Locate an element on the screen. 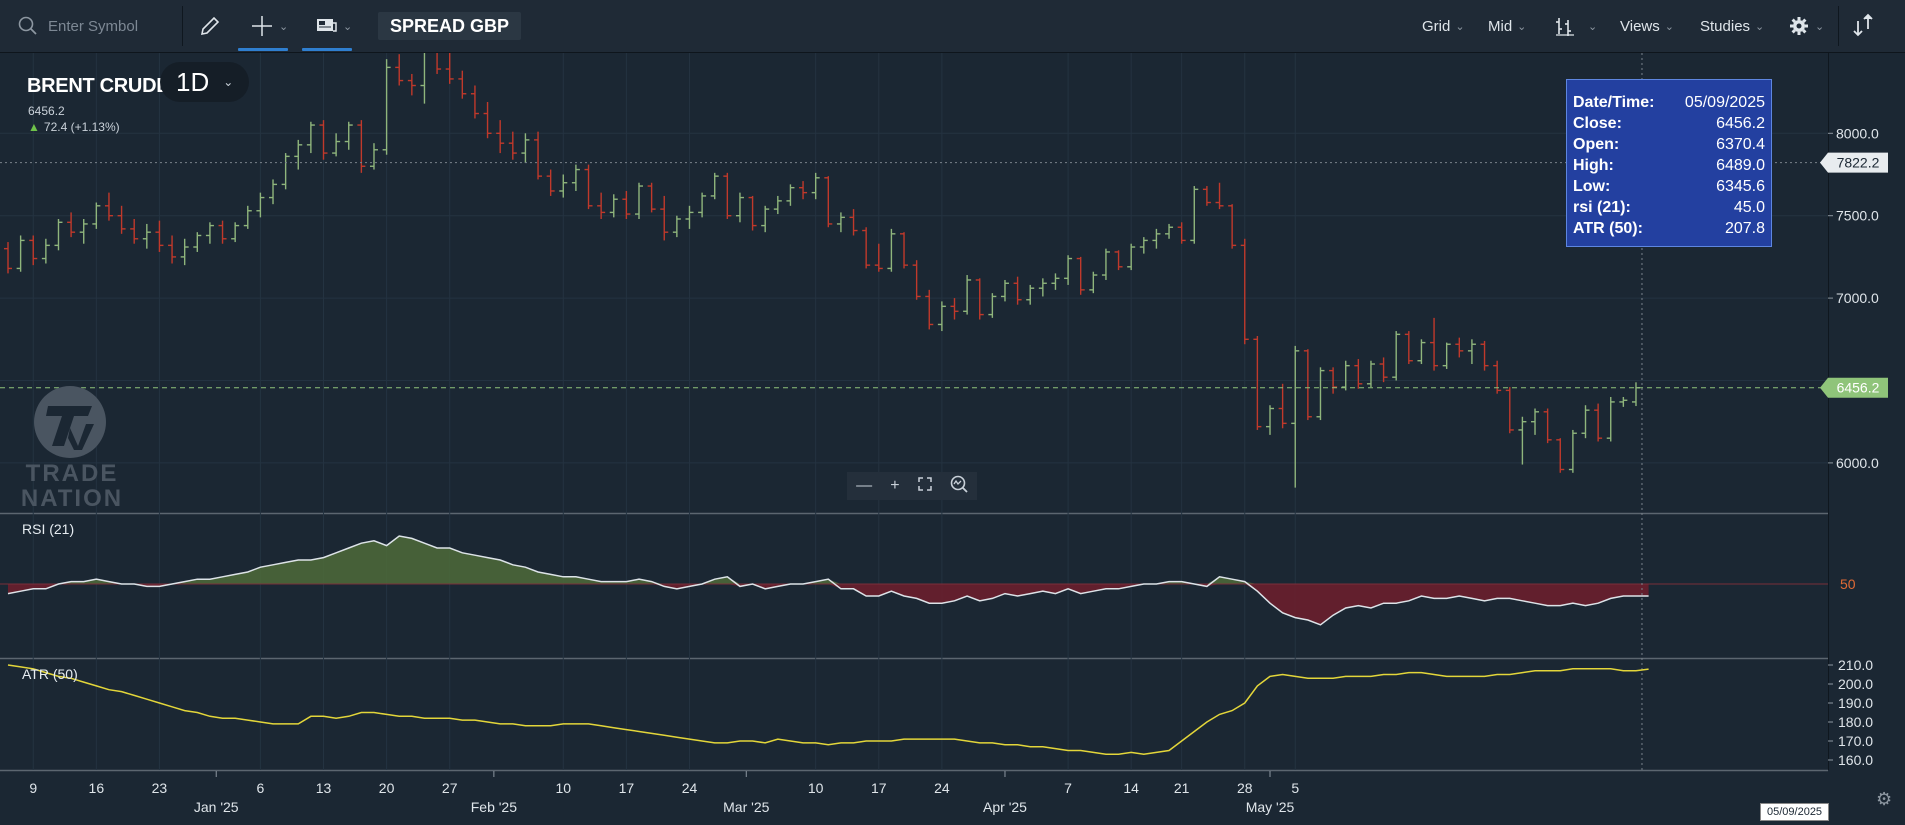 This screenshot has height=825, width=1905. rsi-level-label: 50 is located at coordinates (1848, 584).